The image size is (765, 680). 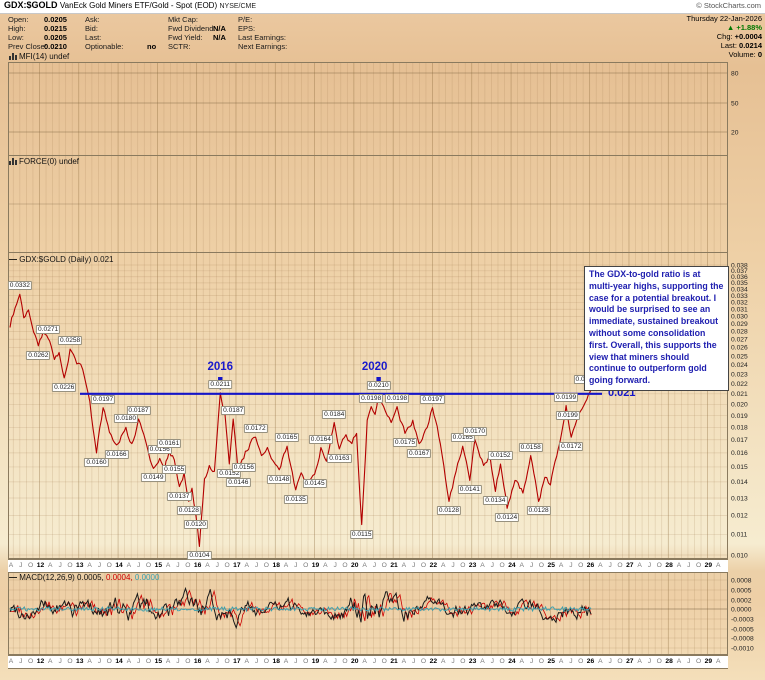 I want to click on main-chart-legend: — GDX:$GOLD (Daily) 0.021, so click(x=61, y=259).